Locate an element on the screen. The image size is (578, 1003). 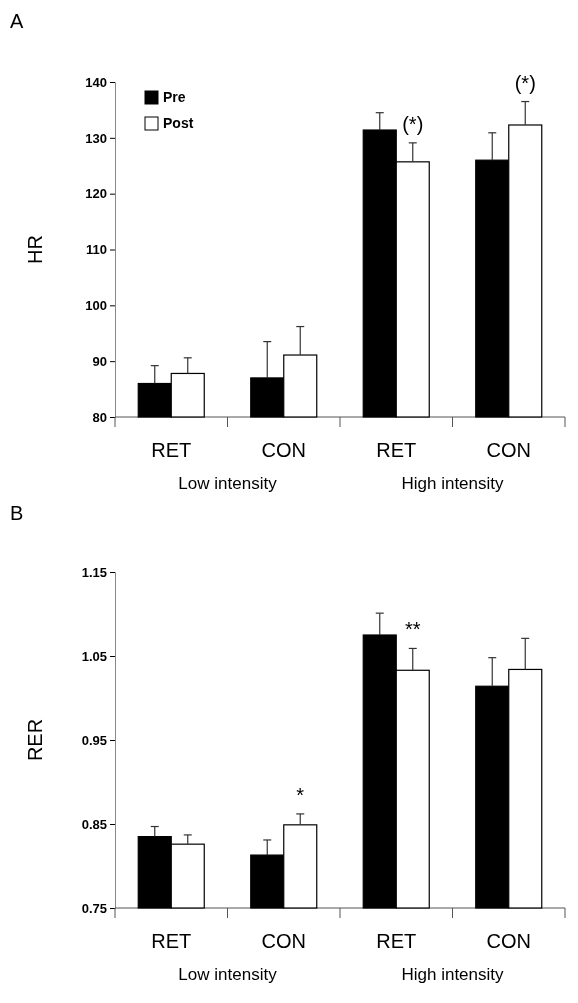
annotation: * is located at coordinates (300, 794).